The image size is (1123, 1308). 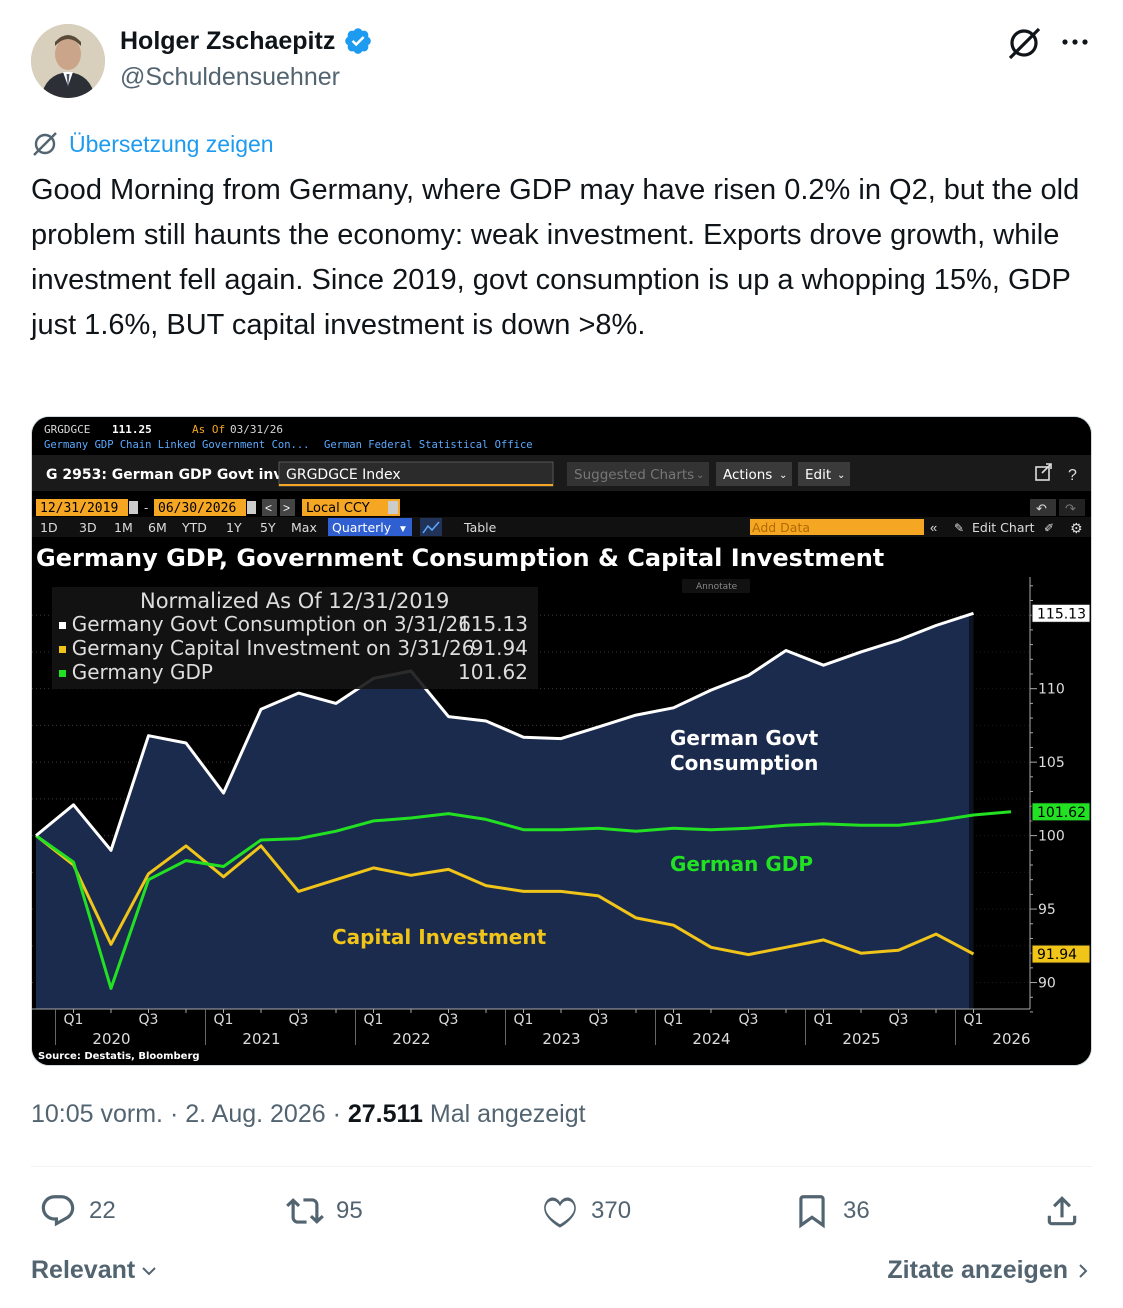 I want to click on sort-dropdown: Relevant, so click(x=95, y=1270).